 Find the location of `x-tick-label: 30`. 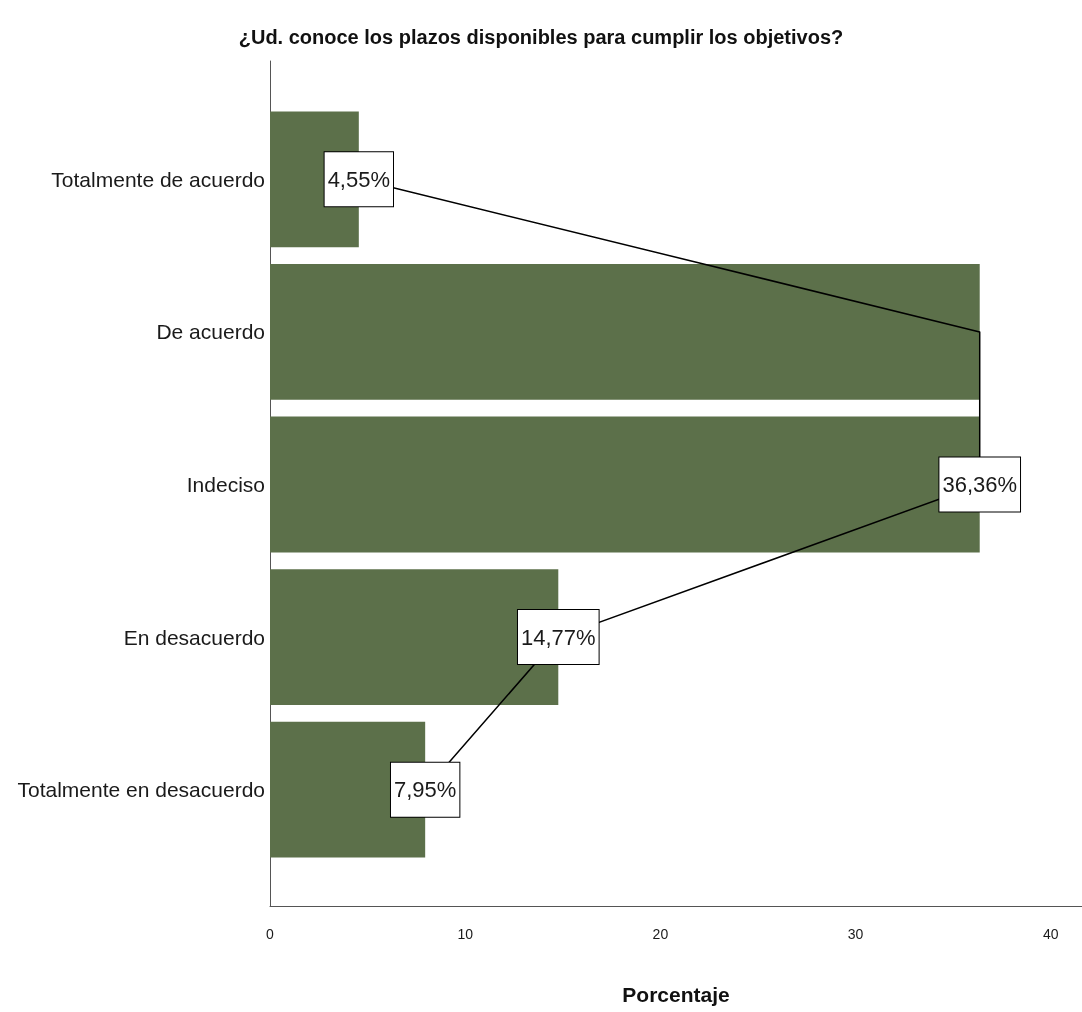

x-tick-label: 30 is located at coordinates (855, 934).